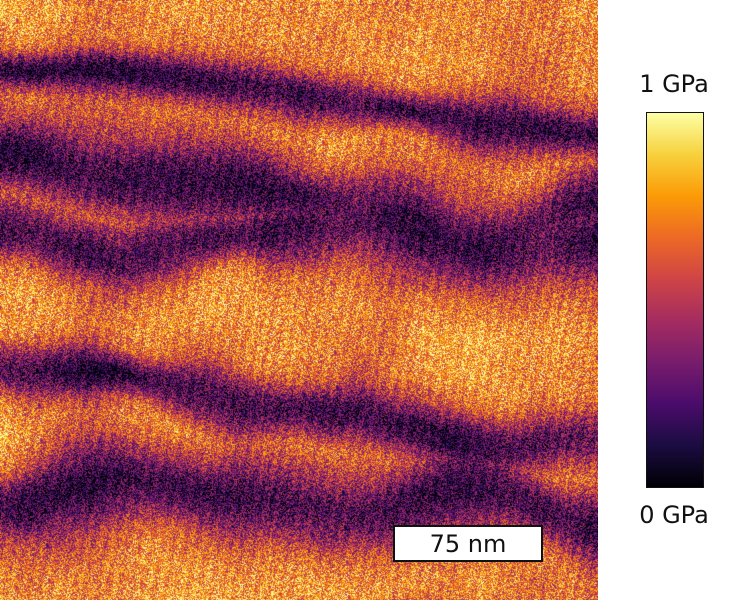 The width and height of the screenshot is (750, 600). What do you see at coordinates (674, 515) in the screenshot?
I see `colorbar-min-label: 0 GPa` at bounding box center [674, 515].